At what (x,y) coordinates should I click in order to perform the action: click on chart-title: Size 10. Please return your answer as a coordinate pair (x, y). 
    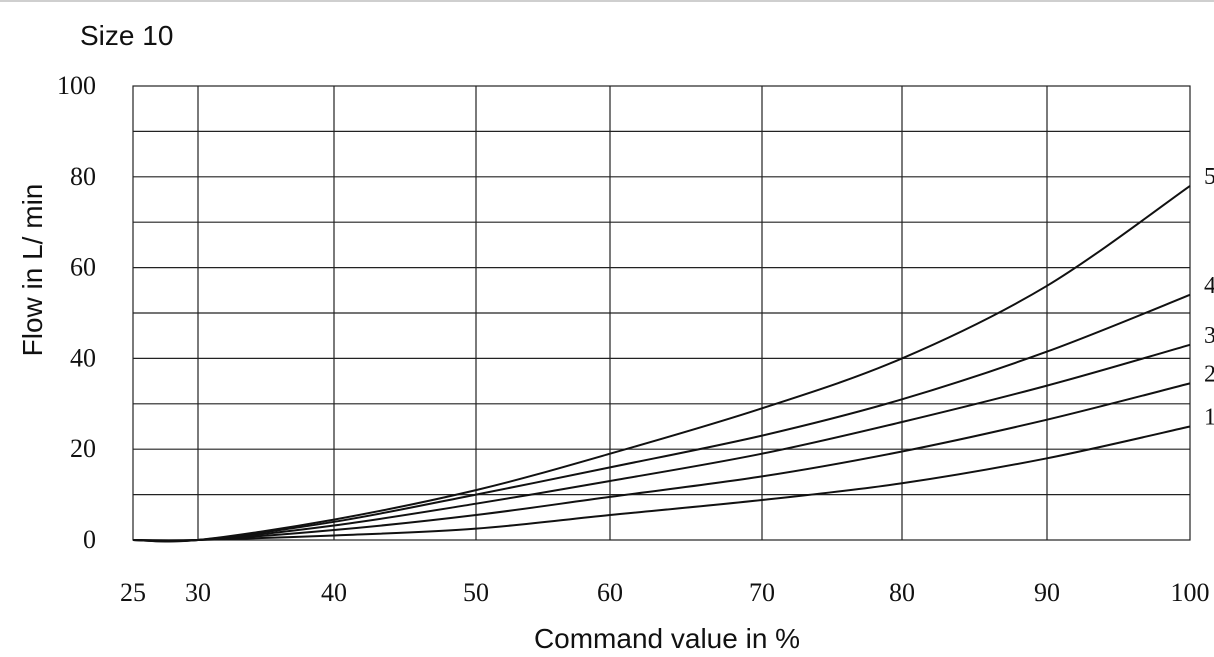
    Looking at the image, I should click on (126, 35).